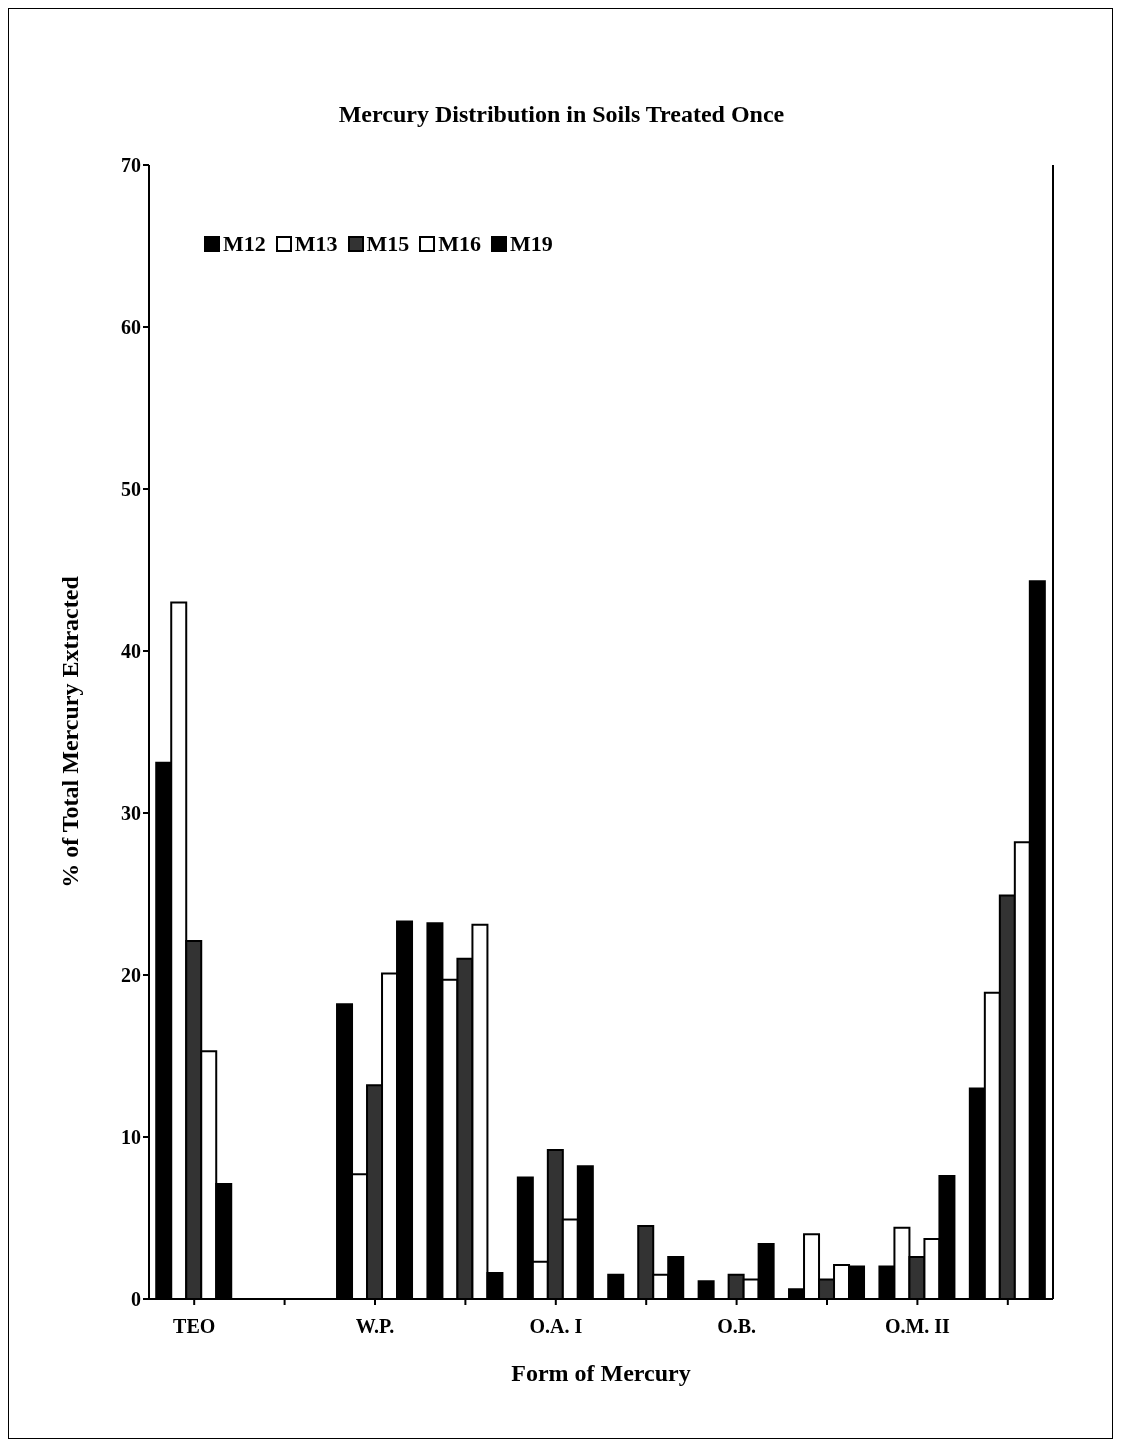 Image resolution: width=1121 pixels, height=1449 pixels. Describe the element at coordinates (131, 651) in the screenshot. I see `y-tick-label: 40` at that location.